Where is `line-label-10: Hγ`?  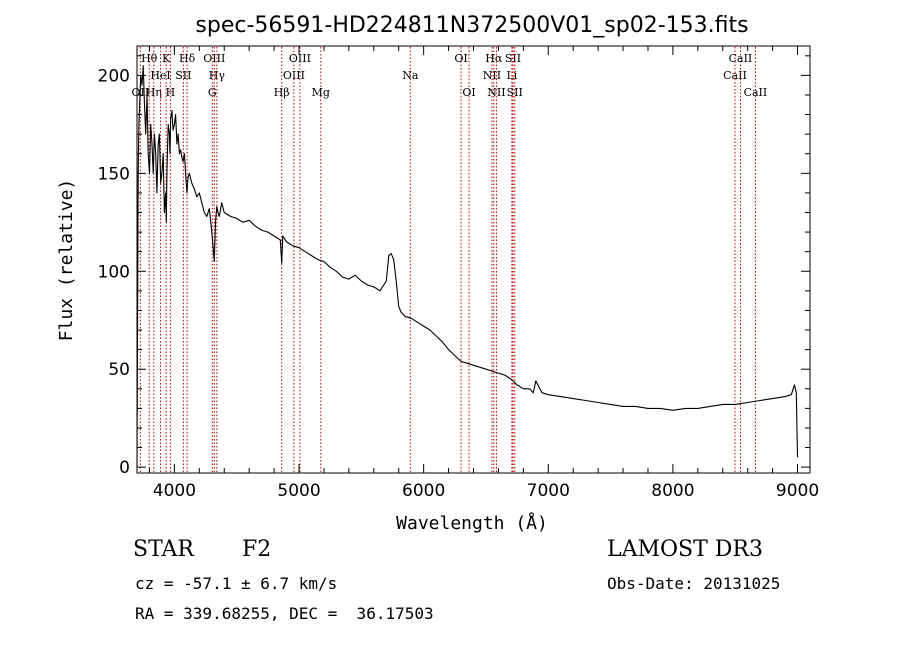 line-label-10: Hγ is located at coordinates (217, 75).